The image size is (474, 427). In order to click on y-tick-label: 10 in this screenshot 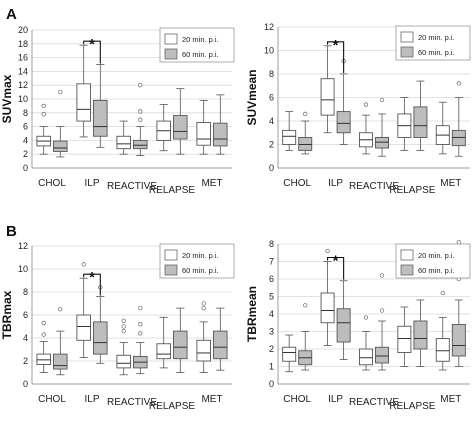, I will do `click(269, 51)`.